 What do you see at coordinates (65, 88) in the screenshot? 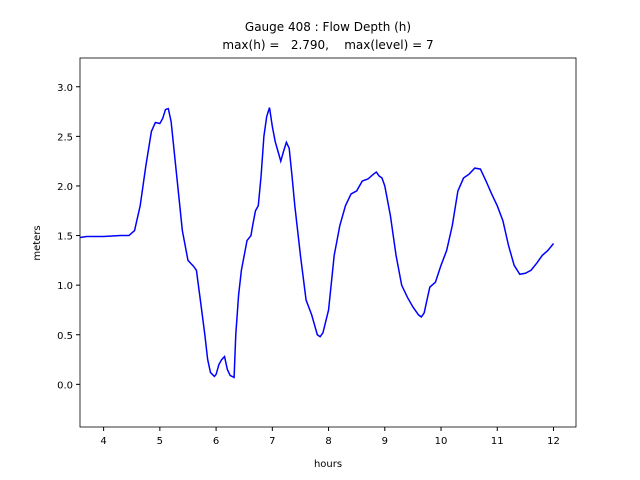
I see `y-tick-label: 3.0` at bounding box center [65, 88].